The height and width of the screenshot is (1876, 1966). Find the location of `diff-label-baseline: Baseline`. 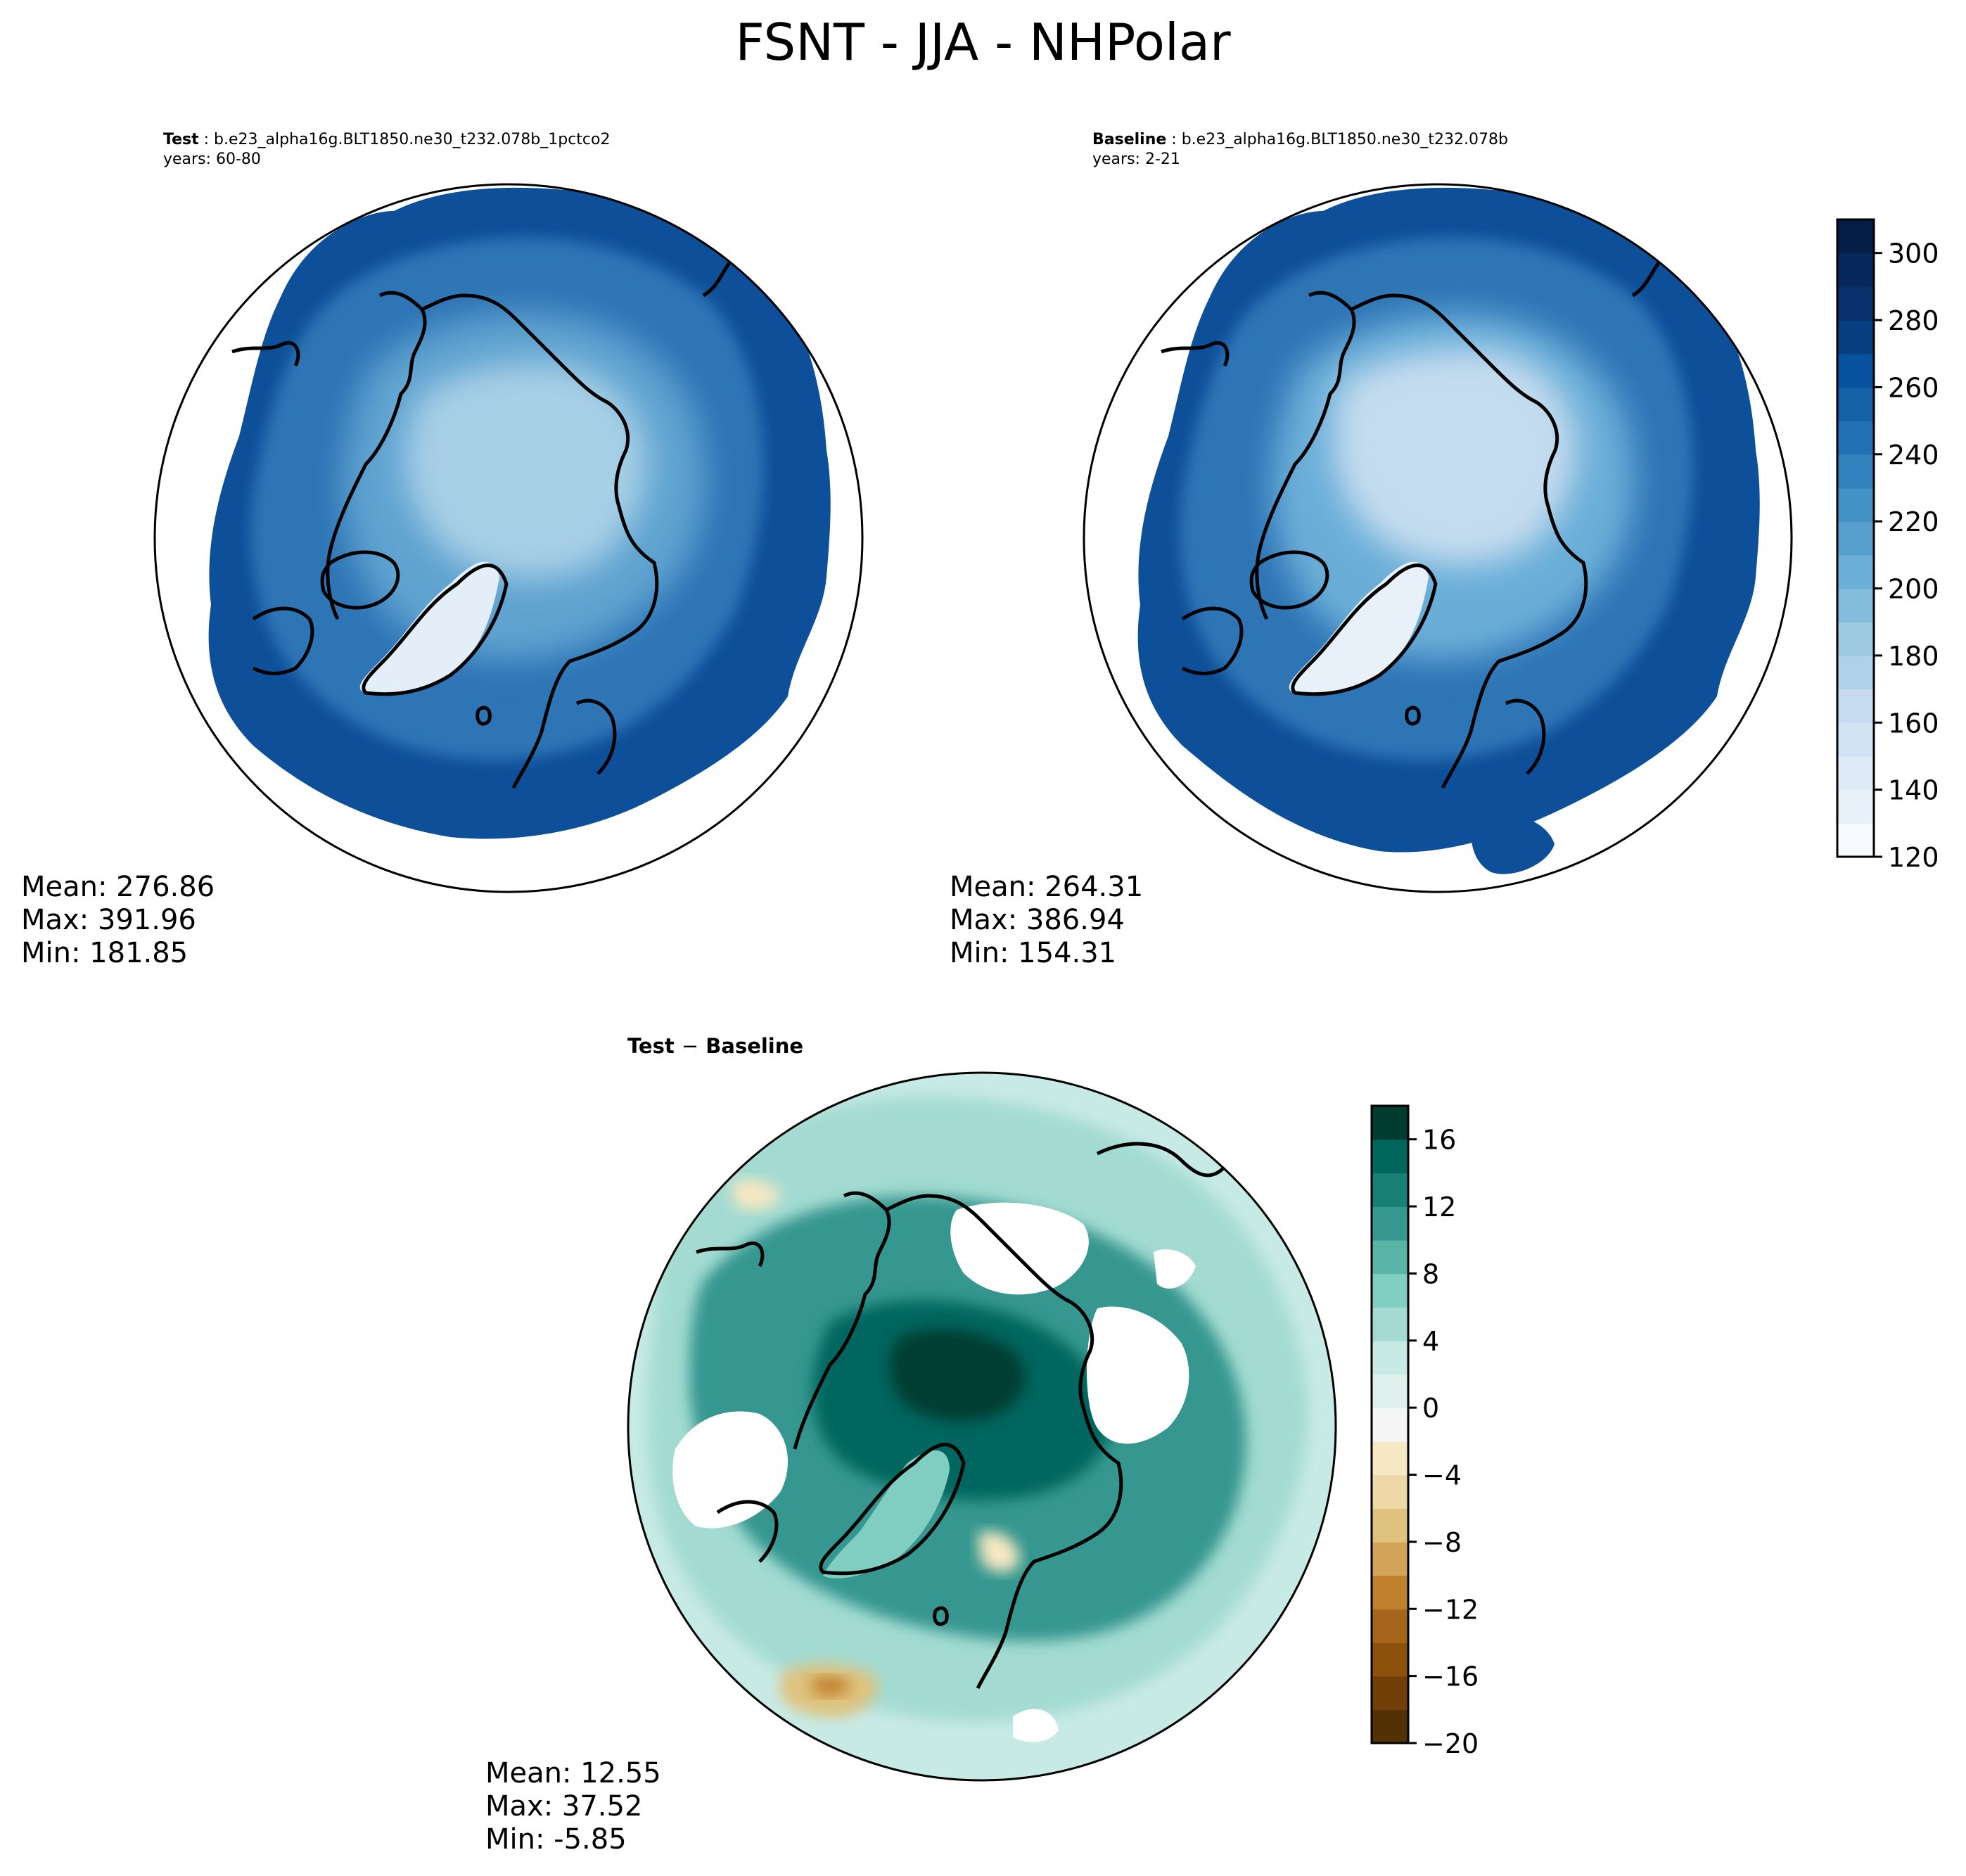

diff-label-baseline: Baseline is located at coordinates (755, 1046).